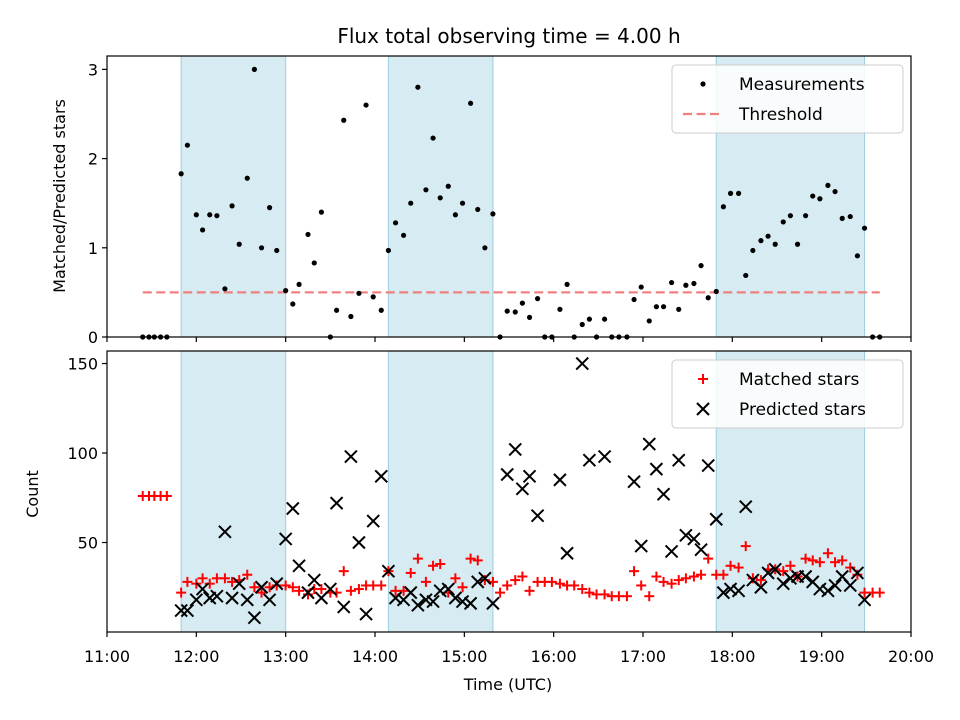  I want to click on x-tick-label: 13:00, so click(286, 656).